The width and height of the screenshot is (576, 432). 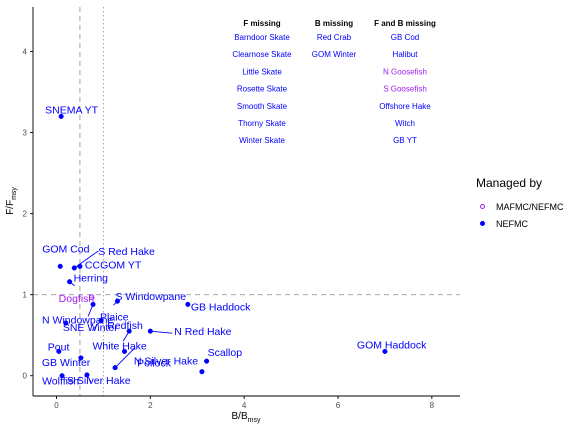 I want to click on data-point-gom-haddock, so click(x=385, y=351).